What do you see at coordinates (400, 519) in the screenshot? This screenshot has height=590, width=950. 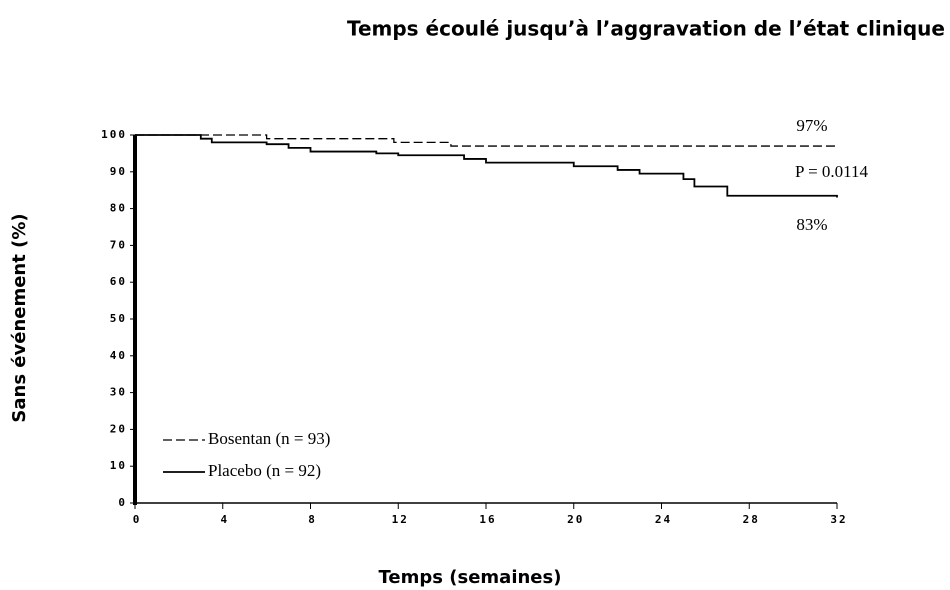 I see `x-tick-label: 12` at bounding box center [400, 519].